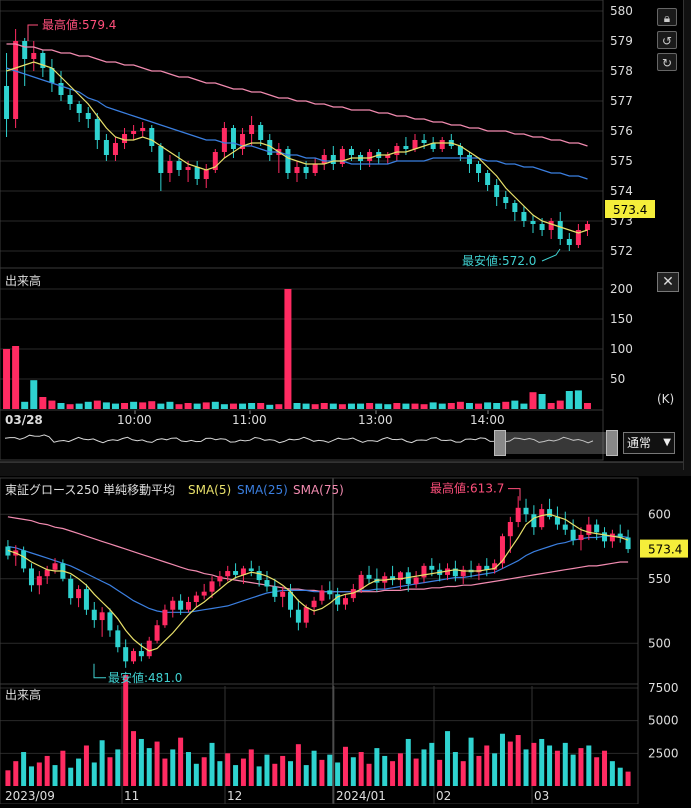 The image size is (691, 808). I want to click on range-handle-right, so click(612, 443).